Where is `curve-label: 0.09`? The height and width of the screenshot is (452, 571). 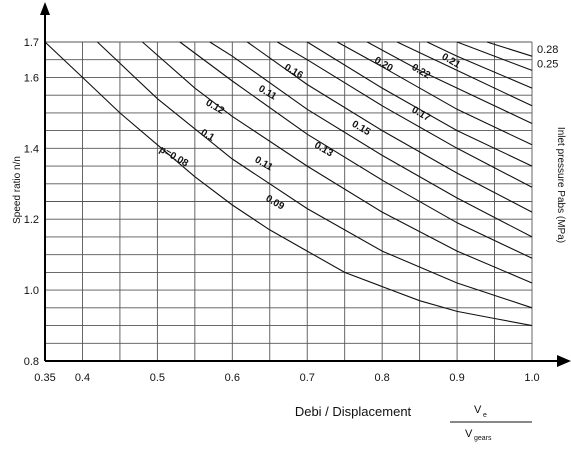 curve-label: 0.09 is located at coordinates (275, 202).